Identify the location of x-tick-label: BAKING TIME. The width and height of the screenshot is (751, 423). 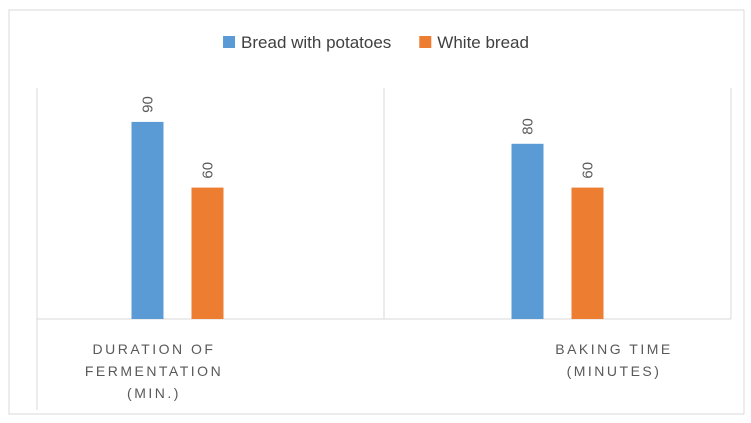
(613, 349).